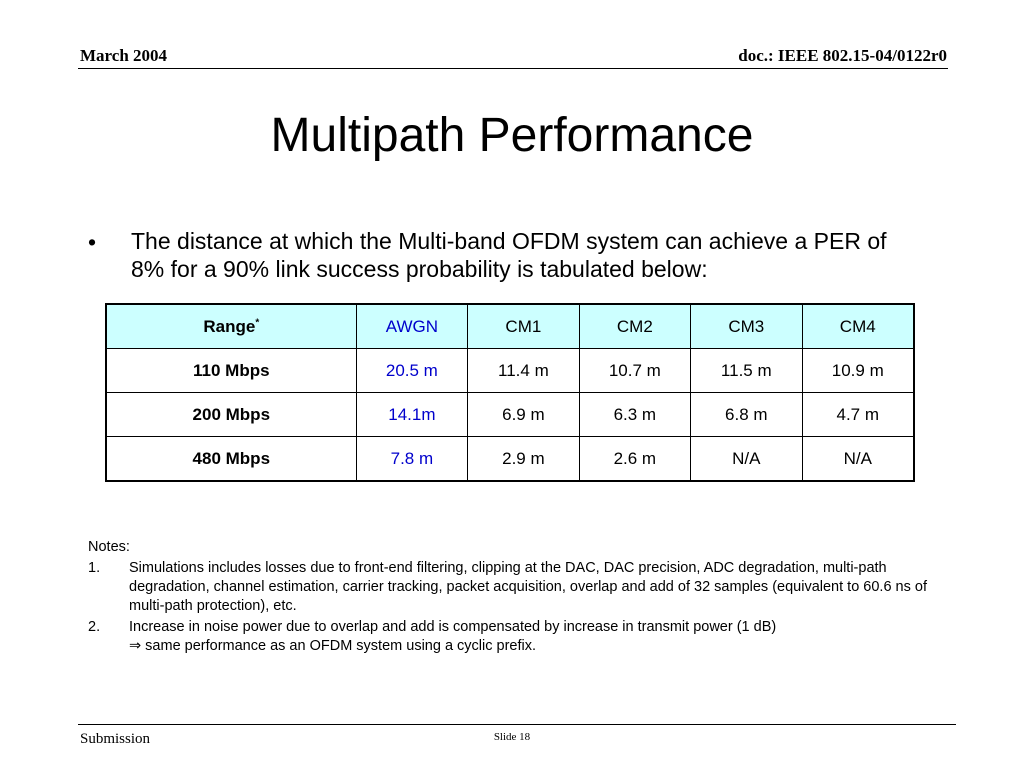 This screenshot has height=768, width=1024. What do you see at coordinates (115, 739) in the screenshot?
I see `footer-submission: Submission` at bounding box center [115, 739].